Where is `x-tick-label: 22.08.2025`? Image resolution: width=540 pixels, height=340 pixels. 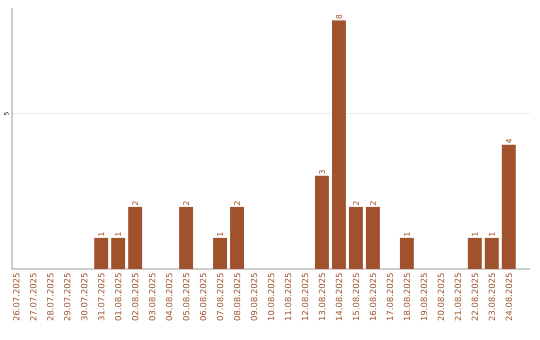 x-tick-label: 22.08.2025 is located at coordinates (475, 296).